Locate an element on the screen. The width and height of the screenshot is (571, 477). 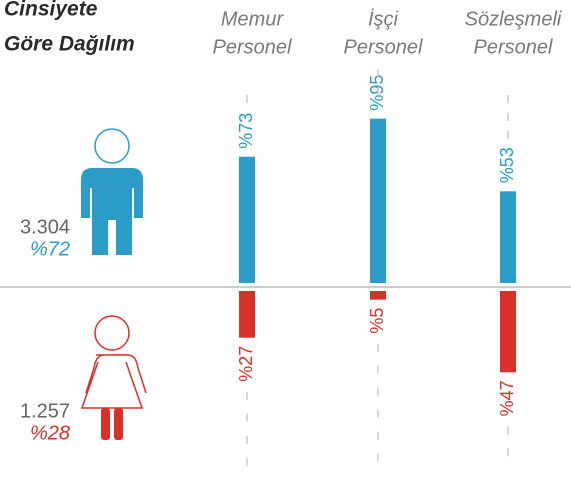
value-label: %73 is located at coordinates (246, 131).